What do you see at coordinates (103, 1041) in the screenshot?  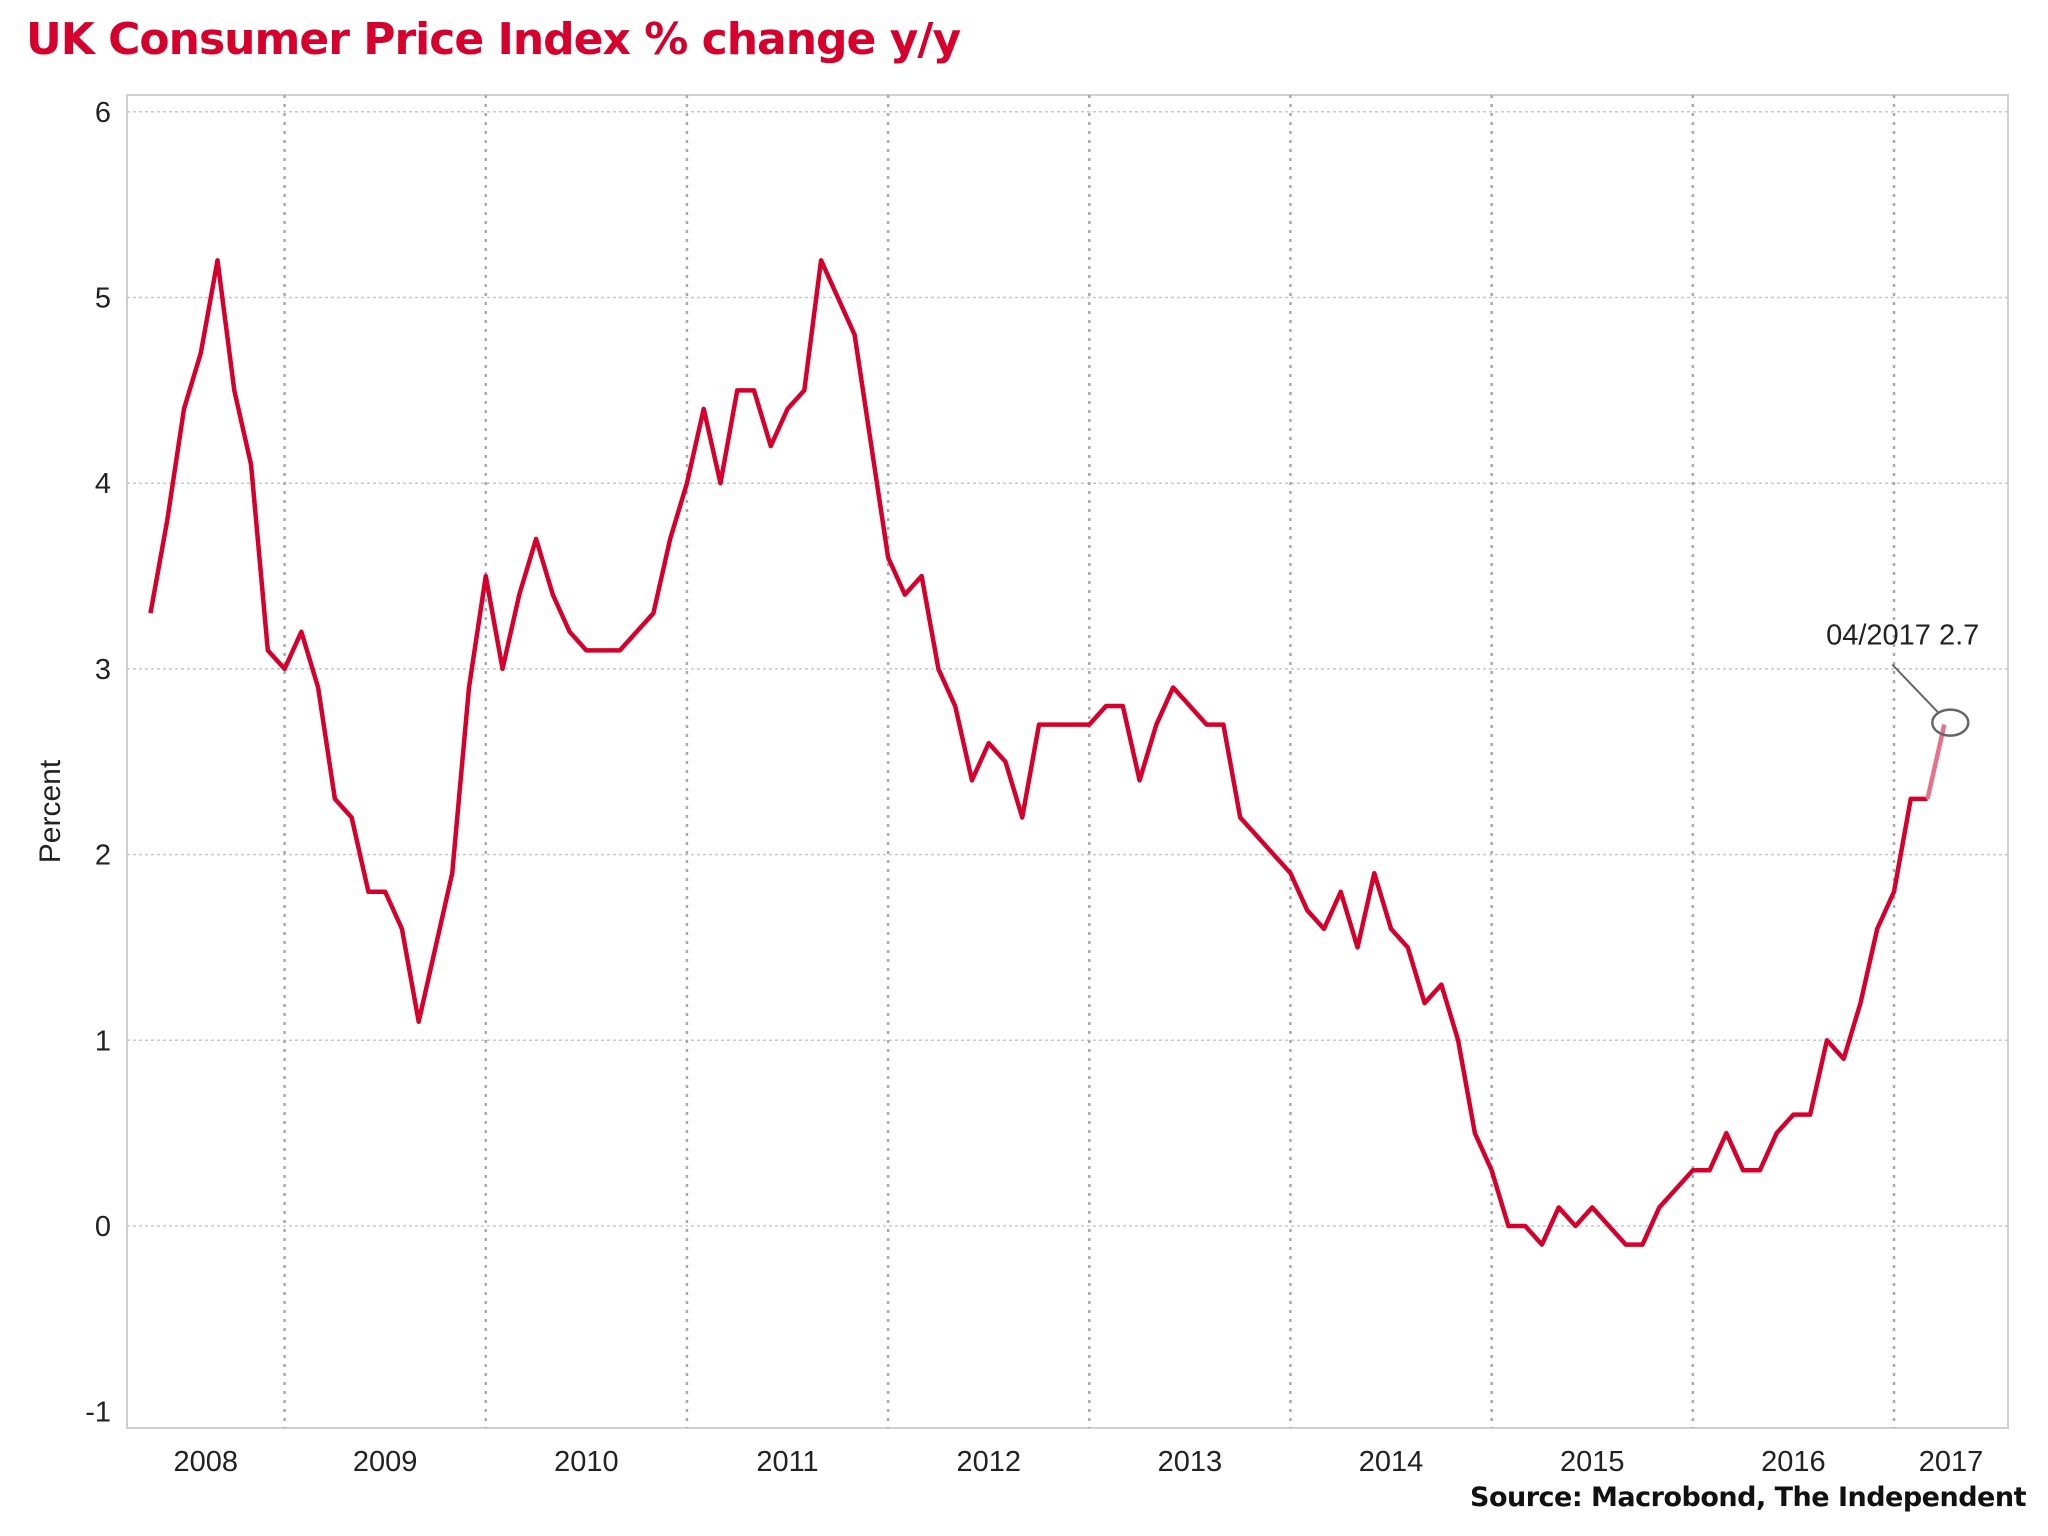 I see `y-tick-label: 1` at bounding box center [103, 1041].